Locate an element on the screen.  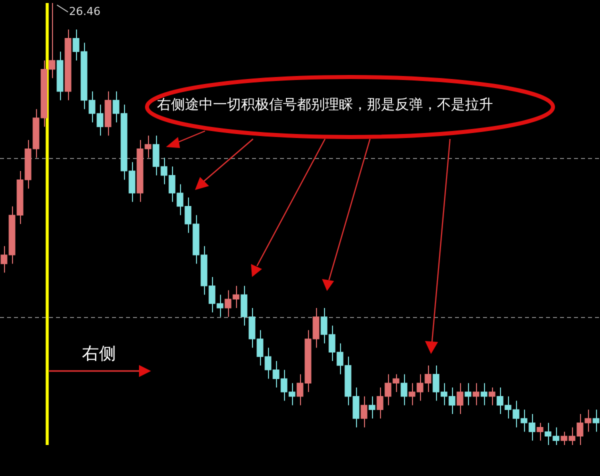
annotation: 右侧 is located at coordinates (99, 354).